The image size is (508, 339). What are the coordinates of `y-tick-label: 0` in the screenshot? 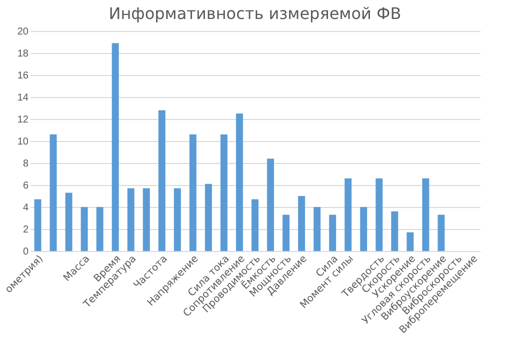 It's located at (25, 252).